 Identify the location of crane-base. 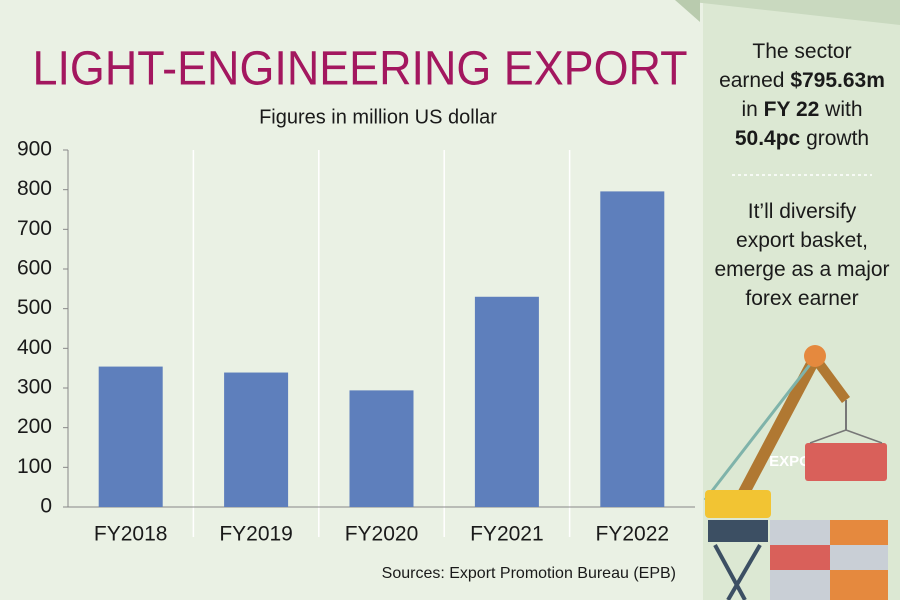
(738, 531).